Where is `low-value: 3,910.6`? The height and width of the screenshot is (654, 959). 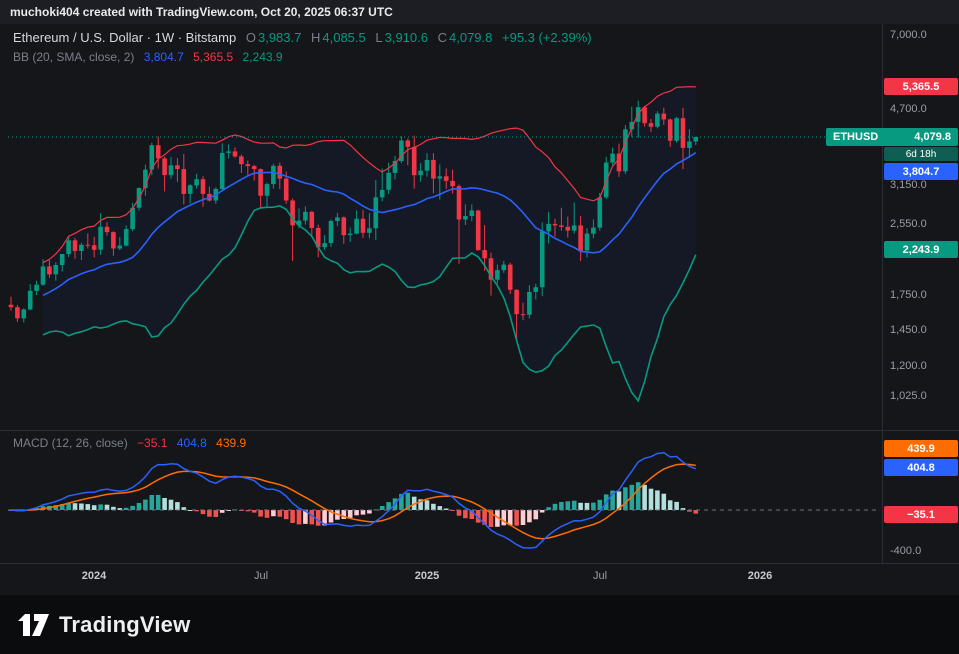 low-value: 3,910.6 is located at coordinates (406, 37).